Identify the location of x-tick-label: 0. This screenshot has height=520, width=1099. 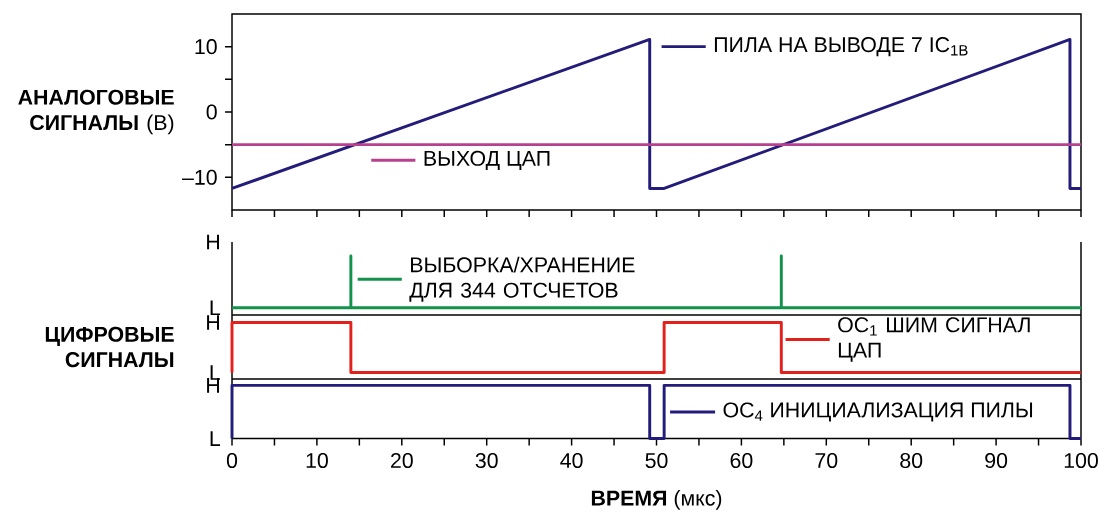
(232, 460).